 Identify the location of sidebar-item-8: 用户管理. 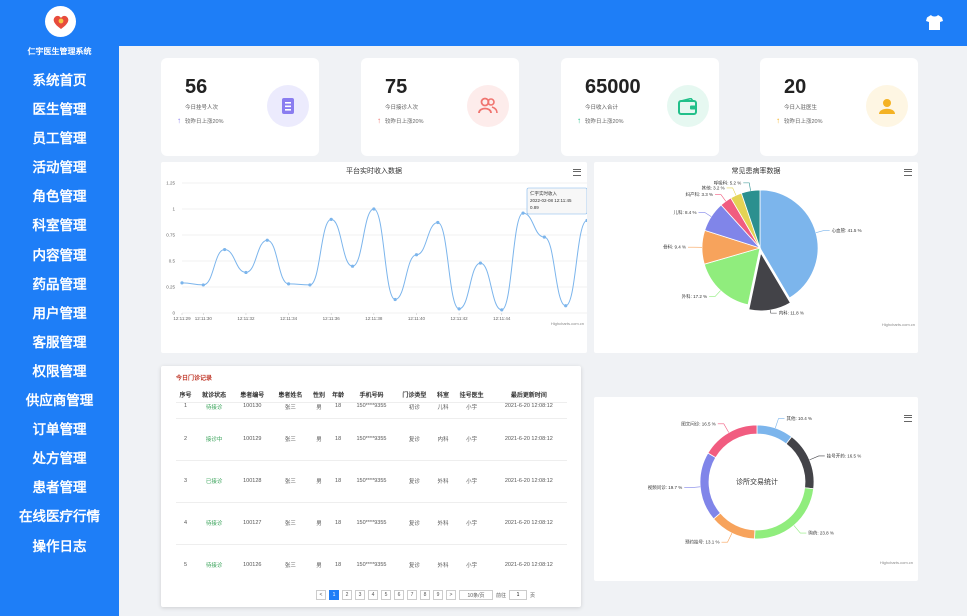
(59, 313).